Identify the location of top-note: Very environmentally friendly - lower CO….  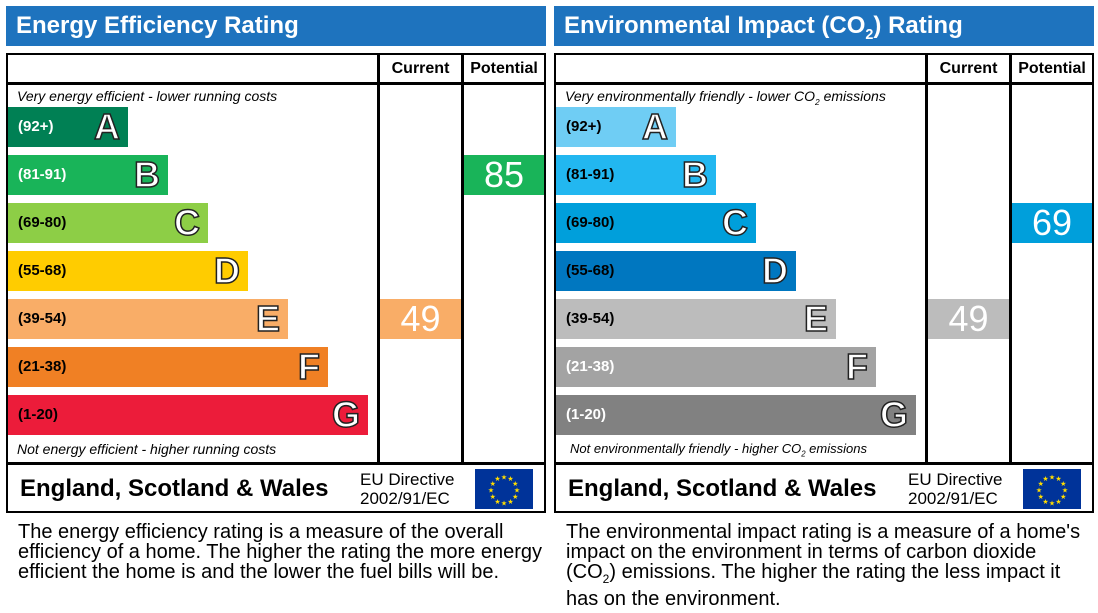
(725, 97).